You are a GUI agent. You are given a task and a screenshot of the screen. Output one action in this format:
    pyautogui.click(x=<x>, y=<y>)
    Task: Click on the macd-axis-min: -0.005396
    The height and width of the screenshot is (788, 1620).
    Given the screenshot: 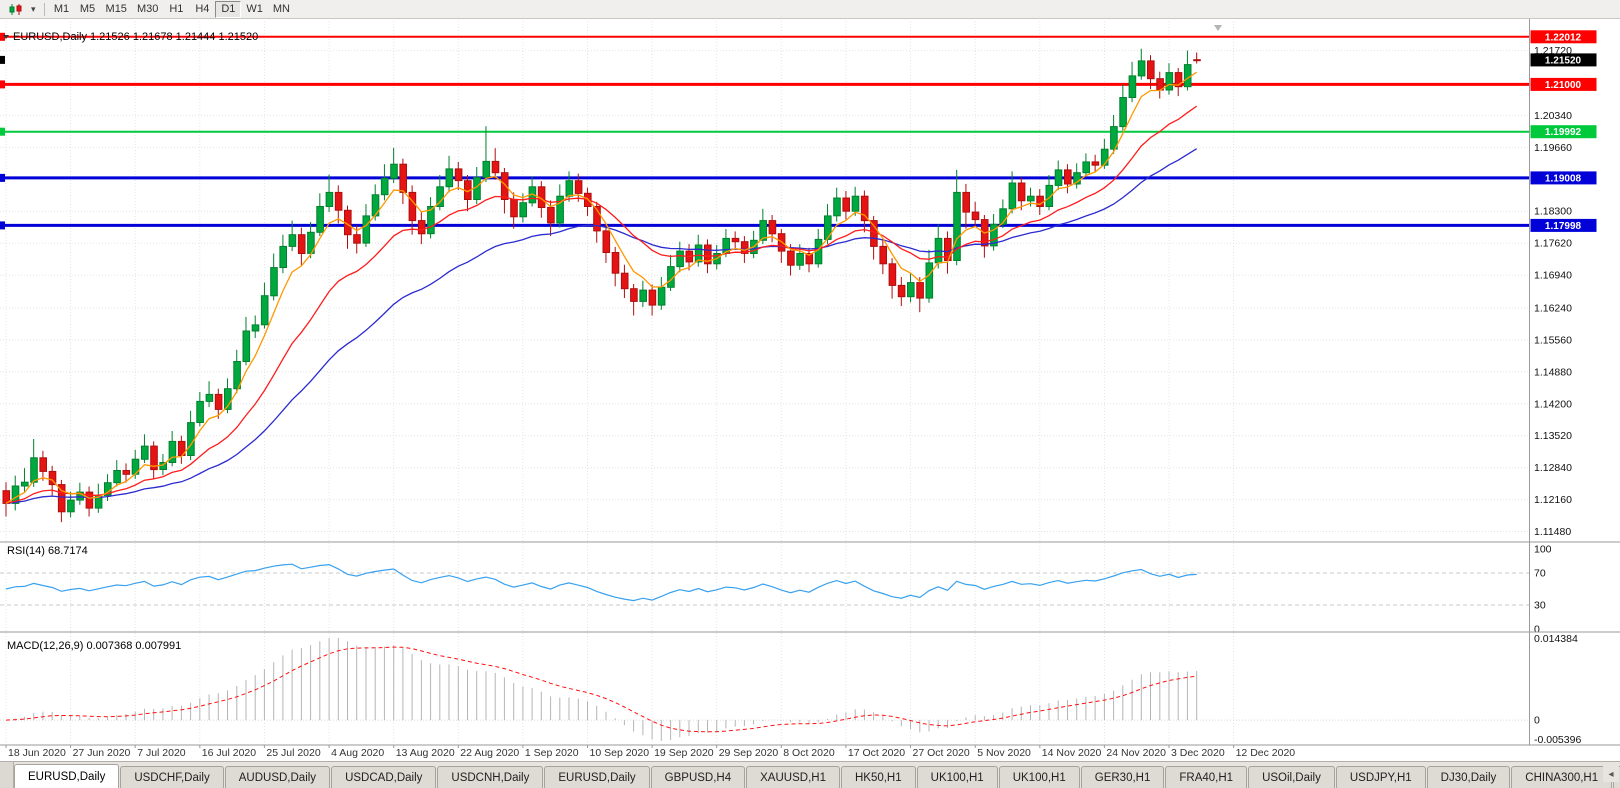 What is the action you would take?
    pyautogui.click(x=1557, y=740)
    